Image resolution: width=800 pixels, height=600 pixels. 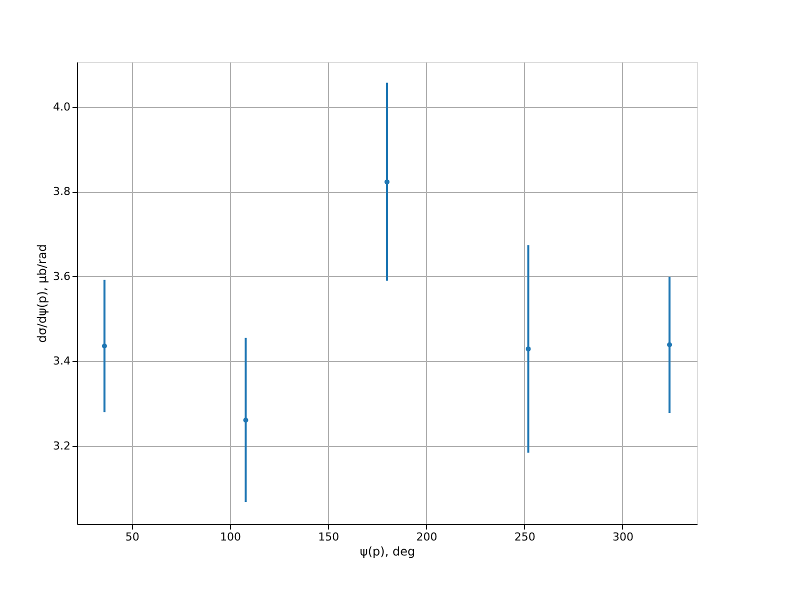 I want to click on y-tick-label: 4.0, so click(x=61, y=107).